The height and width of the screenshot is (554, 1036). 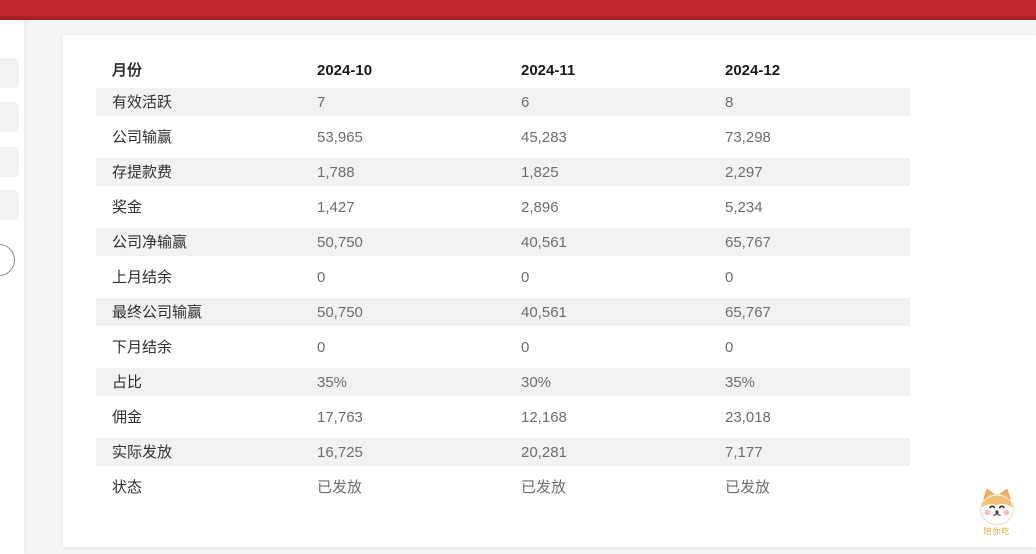 What do you see at coordinates (518, 10) in the screenshot?
I see `top-navbar` at bounding box center [518, 10].